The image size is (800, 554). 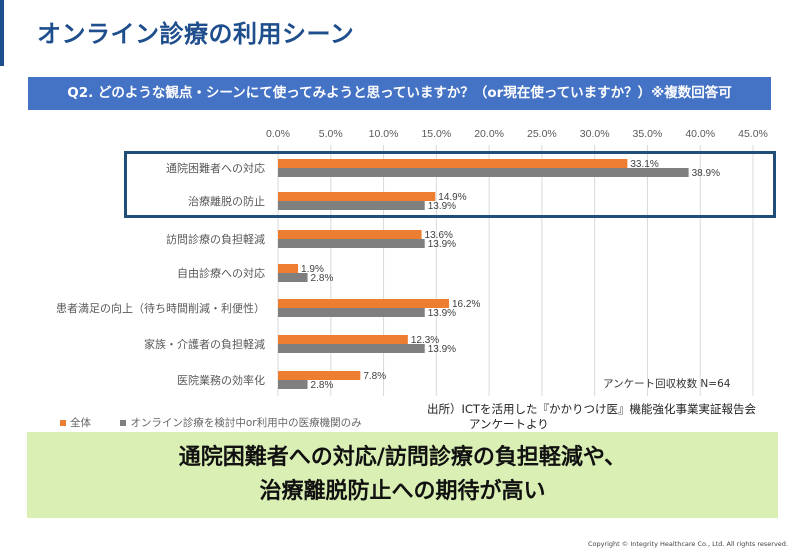 I want to click on legend-item-all: 全体, so click(x=75, y=422).